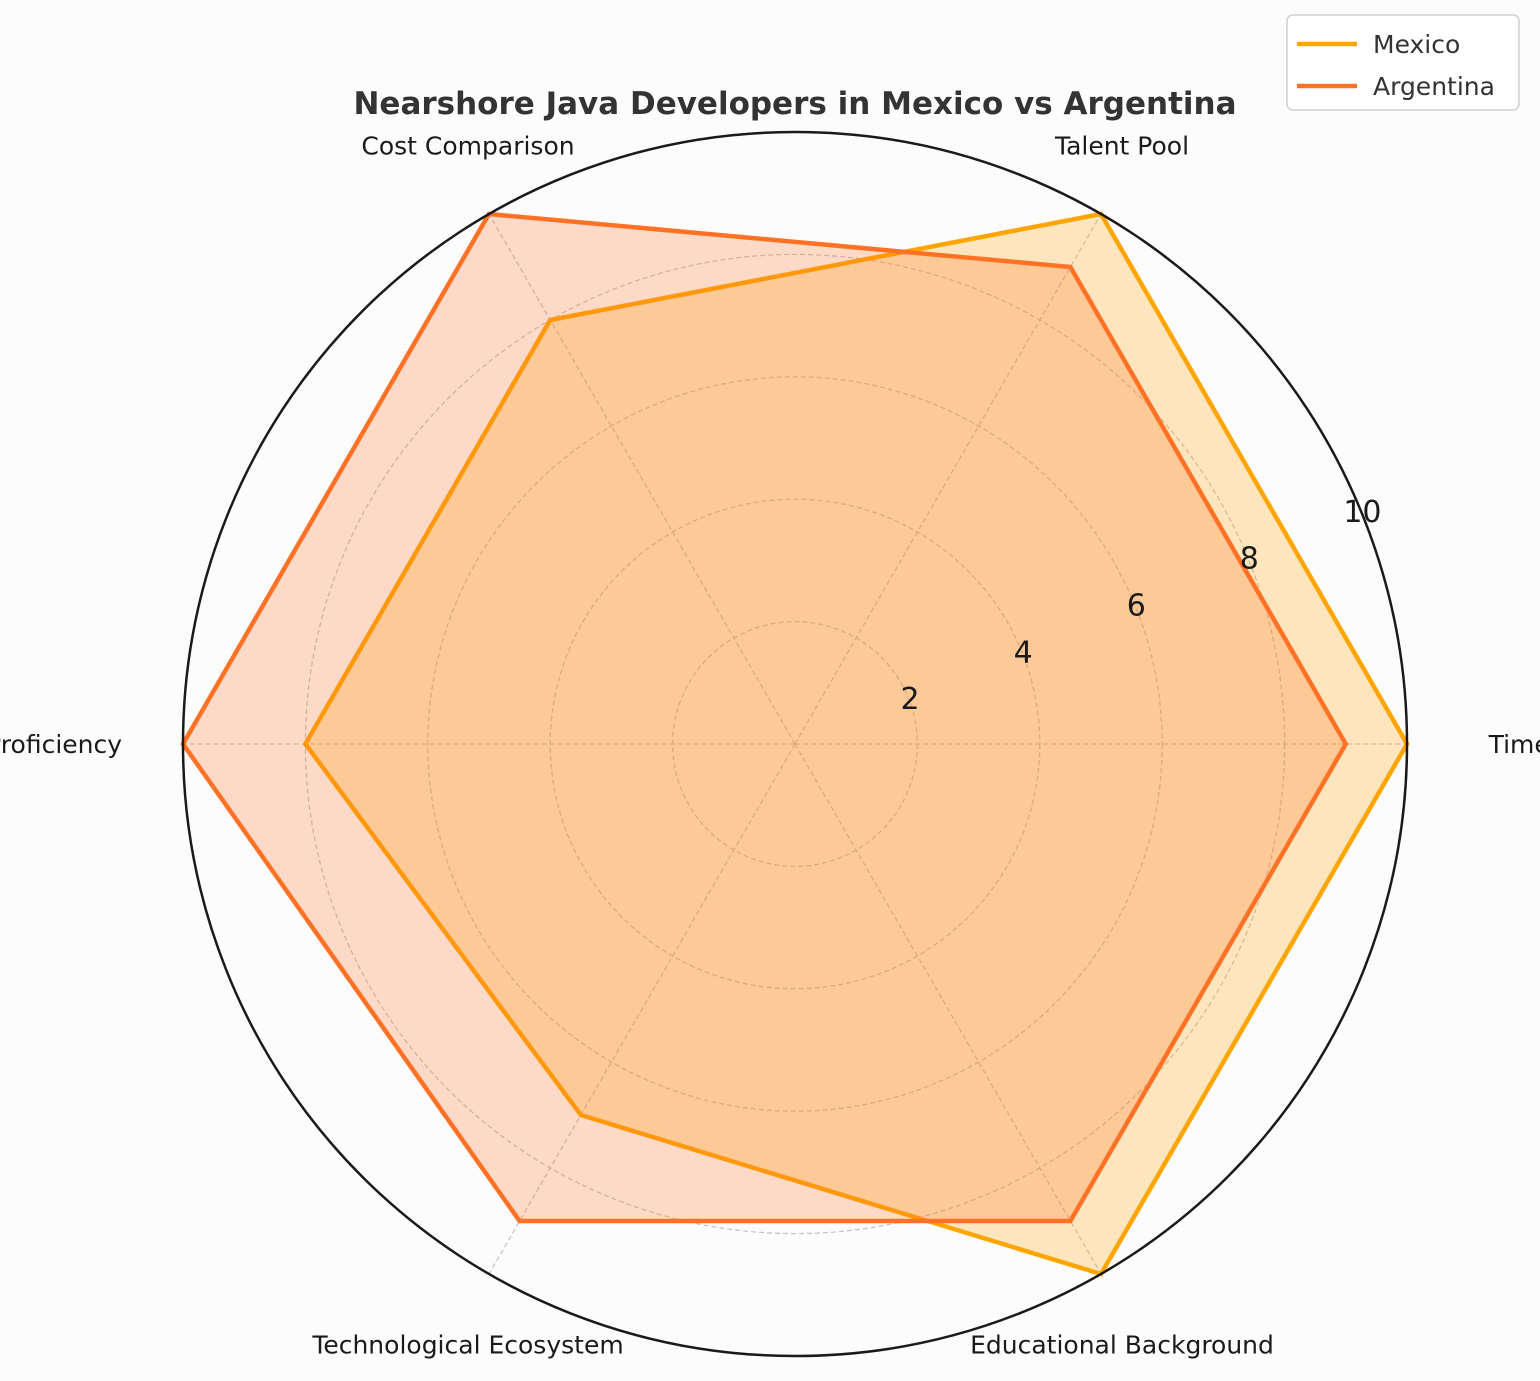 Image resolution: width=1540 pixels, height=1381 pixels. I want to click on radial-tick-label: 6, so click(1136, 605).